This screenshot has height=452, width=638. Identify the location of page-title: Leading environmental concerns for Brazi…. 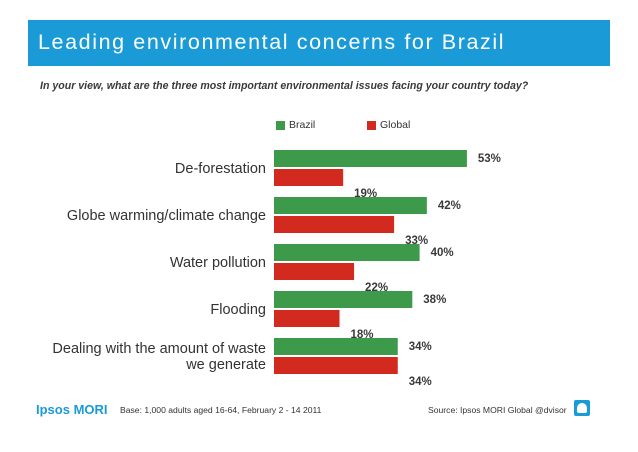
(272, 42).